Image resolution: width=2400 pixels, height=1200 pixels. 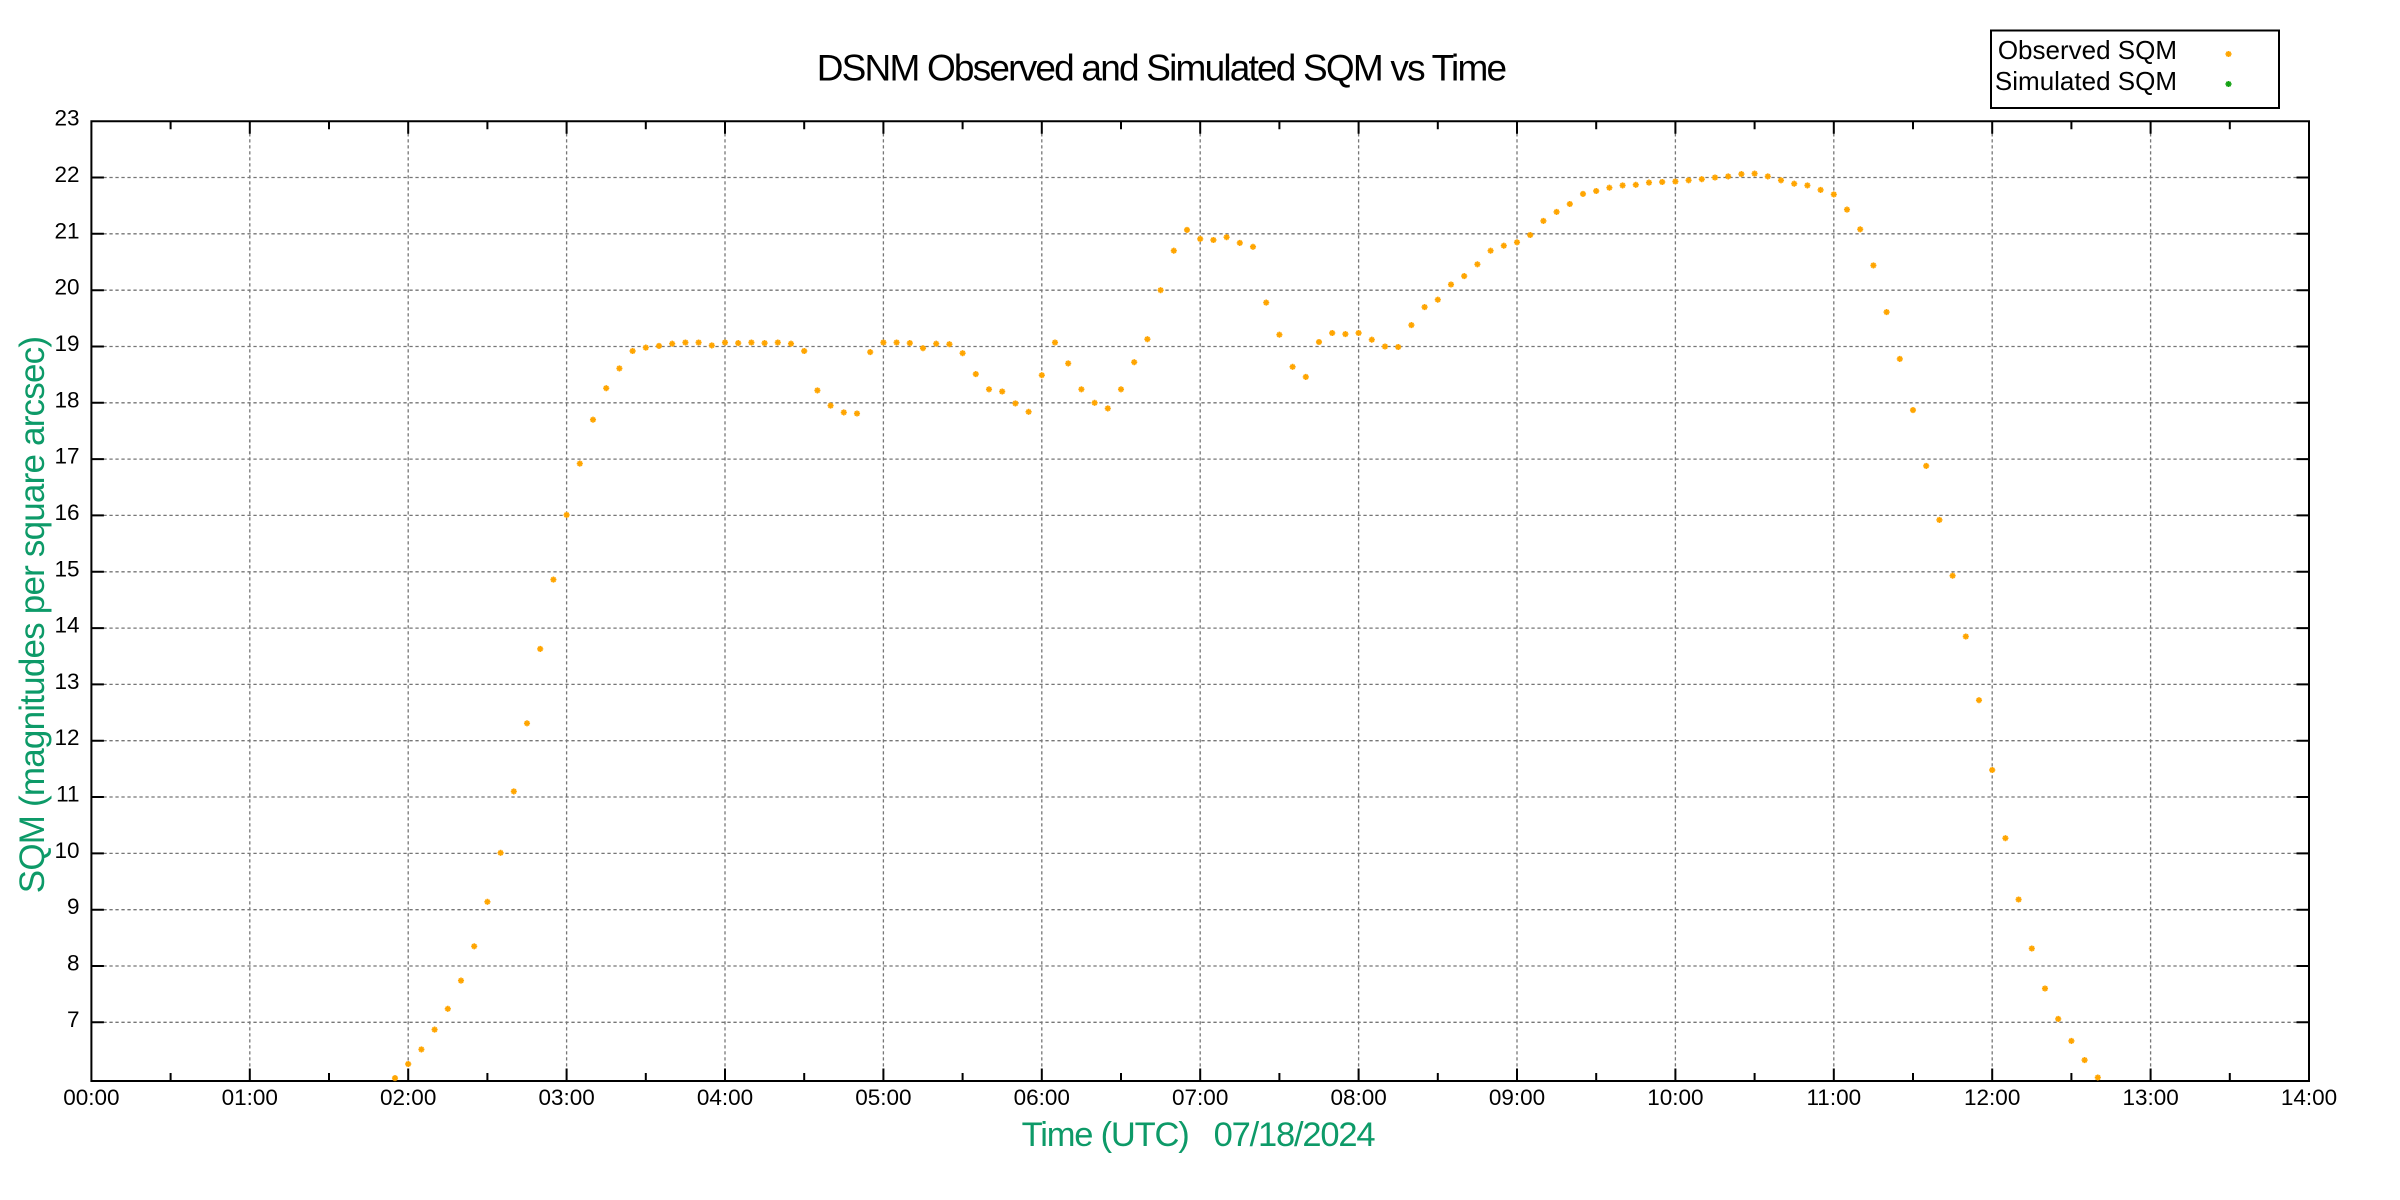 I want to click on svg-text: 20, so click(x=66, y=287).